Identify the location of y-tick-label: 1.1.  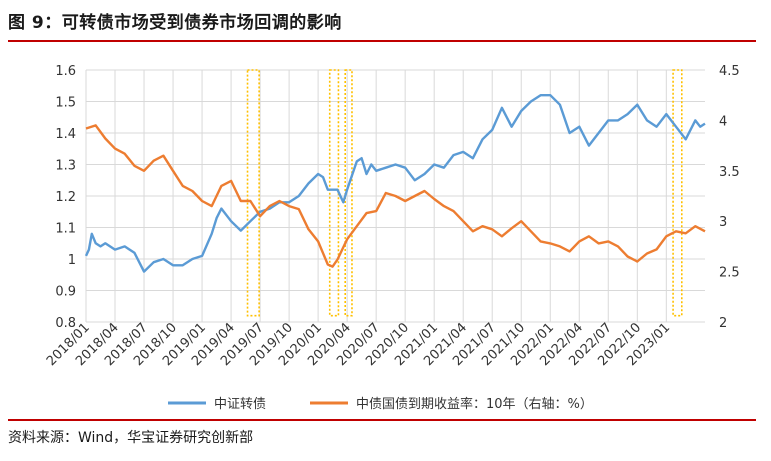
(65, 229).